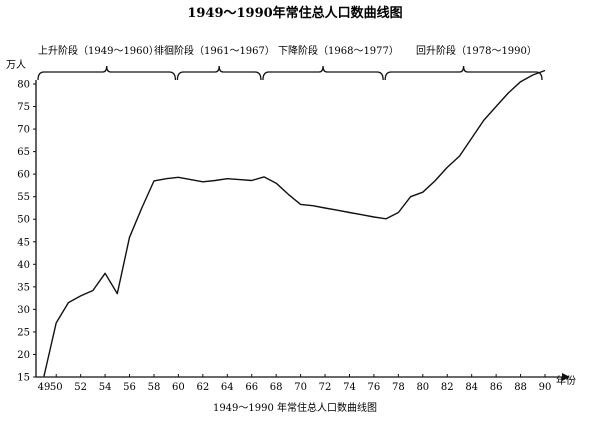 The width and height of the screenshot is (590, 424). I want to click on x-tick-label: 68, so click(276, 387).